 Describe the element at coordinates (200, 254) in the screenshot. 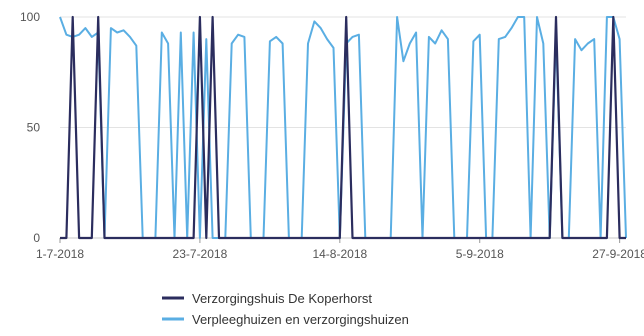

I see `x-tick-label: 23-7-2018` at that location.